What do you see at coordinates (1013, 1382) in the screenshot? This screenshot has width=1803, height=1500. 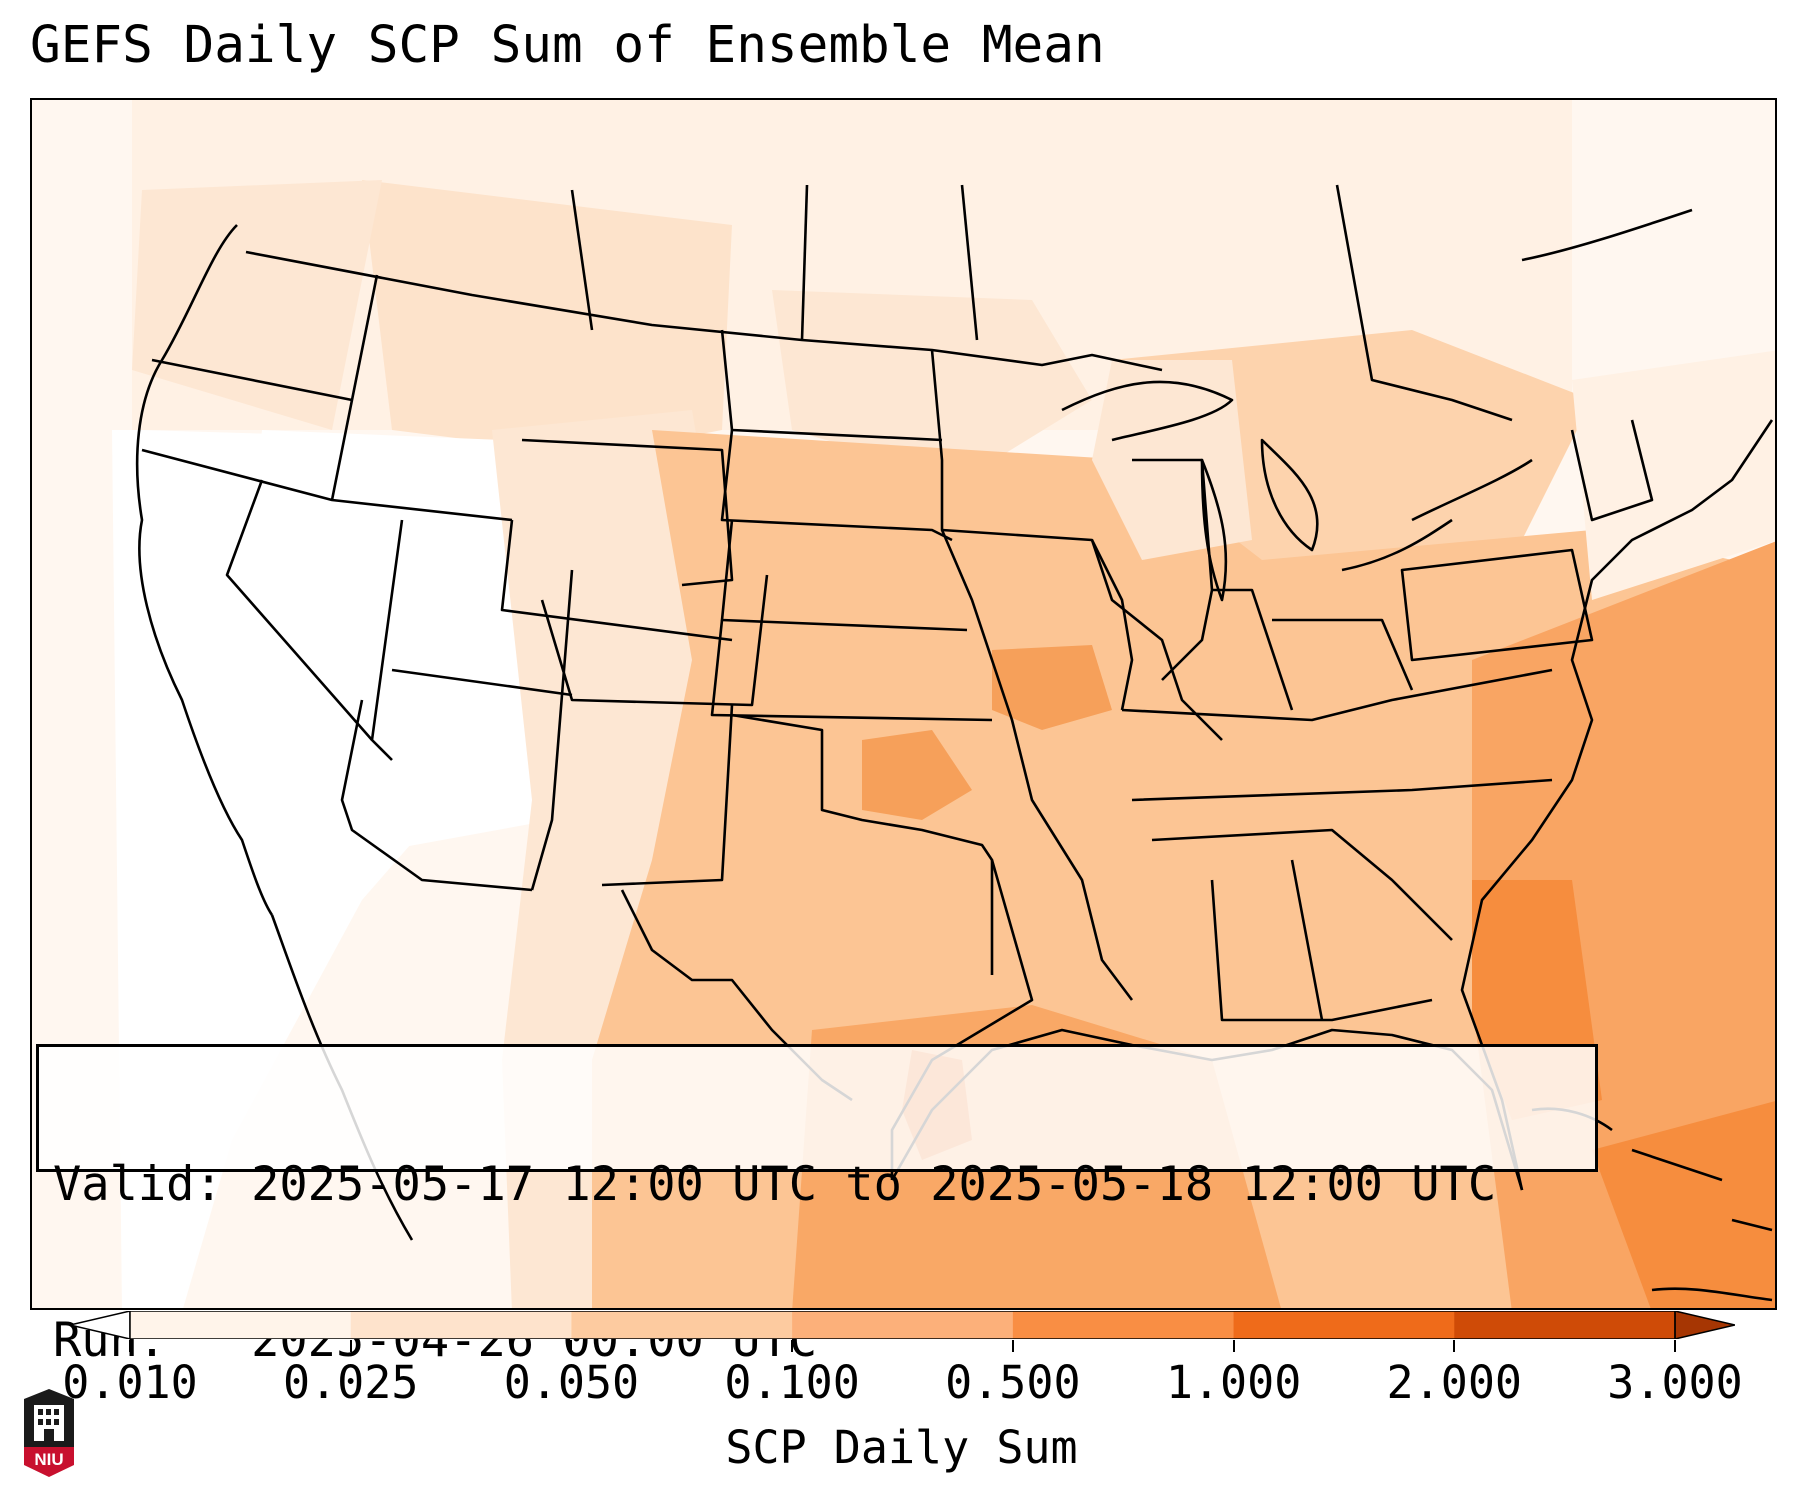 I see `colorbar-tick-label: 0.500` at bounding box center [1013, 1382].